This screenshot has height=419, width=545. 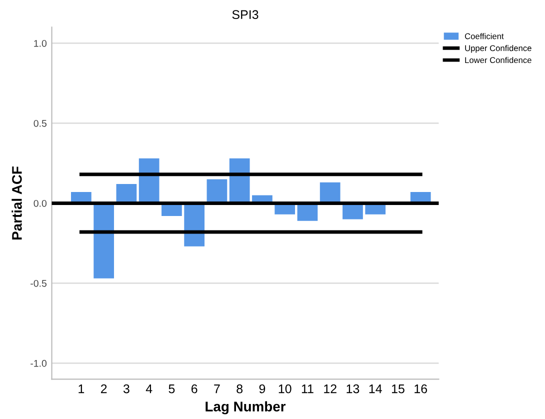 What do you see at coordinates (330, 389) in the screenshot?
I see `x-tick-label: 12` at bounding box center [330, 389].